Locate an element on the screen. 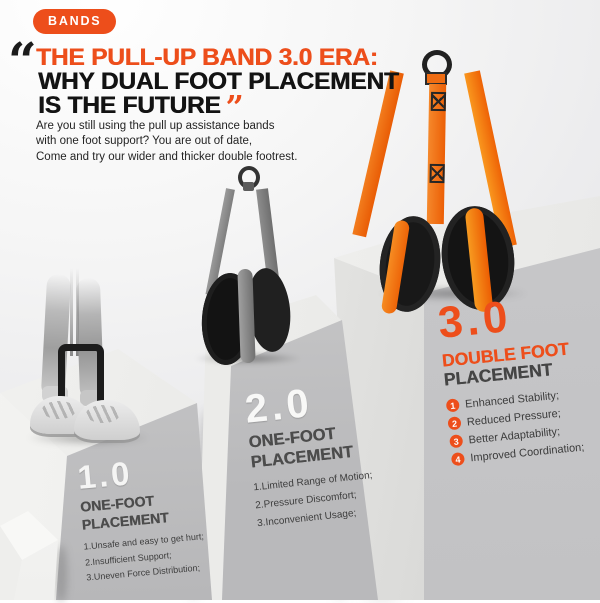  shadow-right-of-corner-pedestal is located at coordinates (61, 574).